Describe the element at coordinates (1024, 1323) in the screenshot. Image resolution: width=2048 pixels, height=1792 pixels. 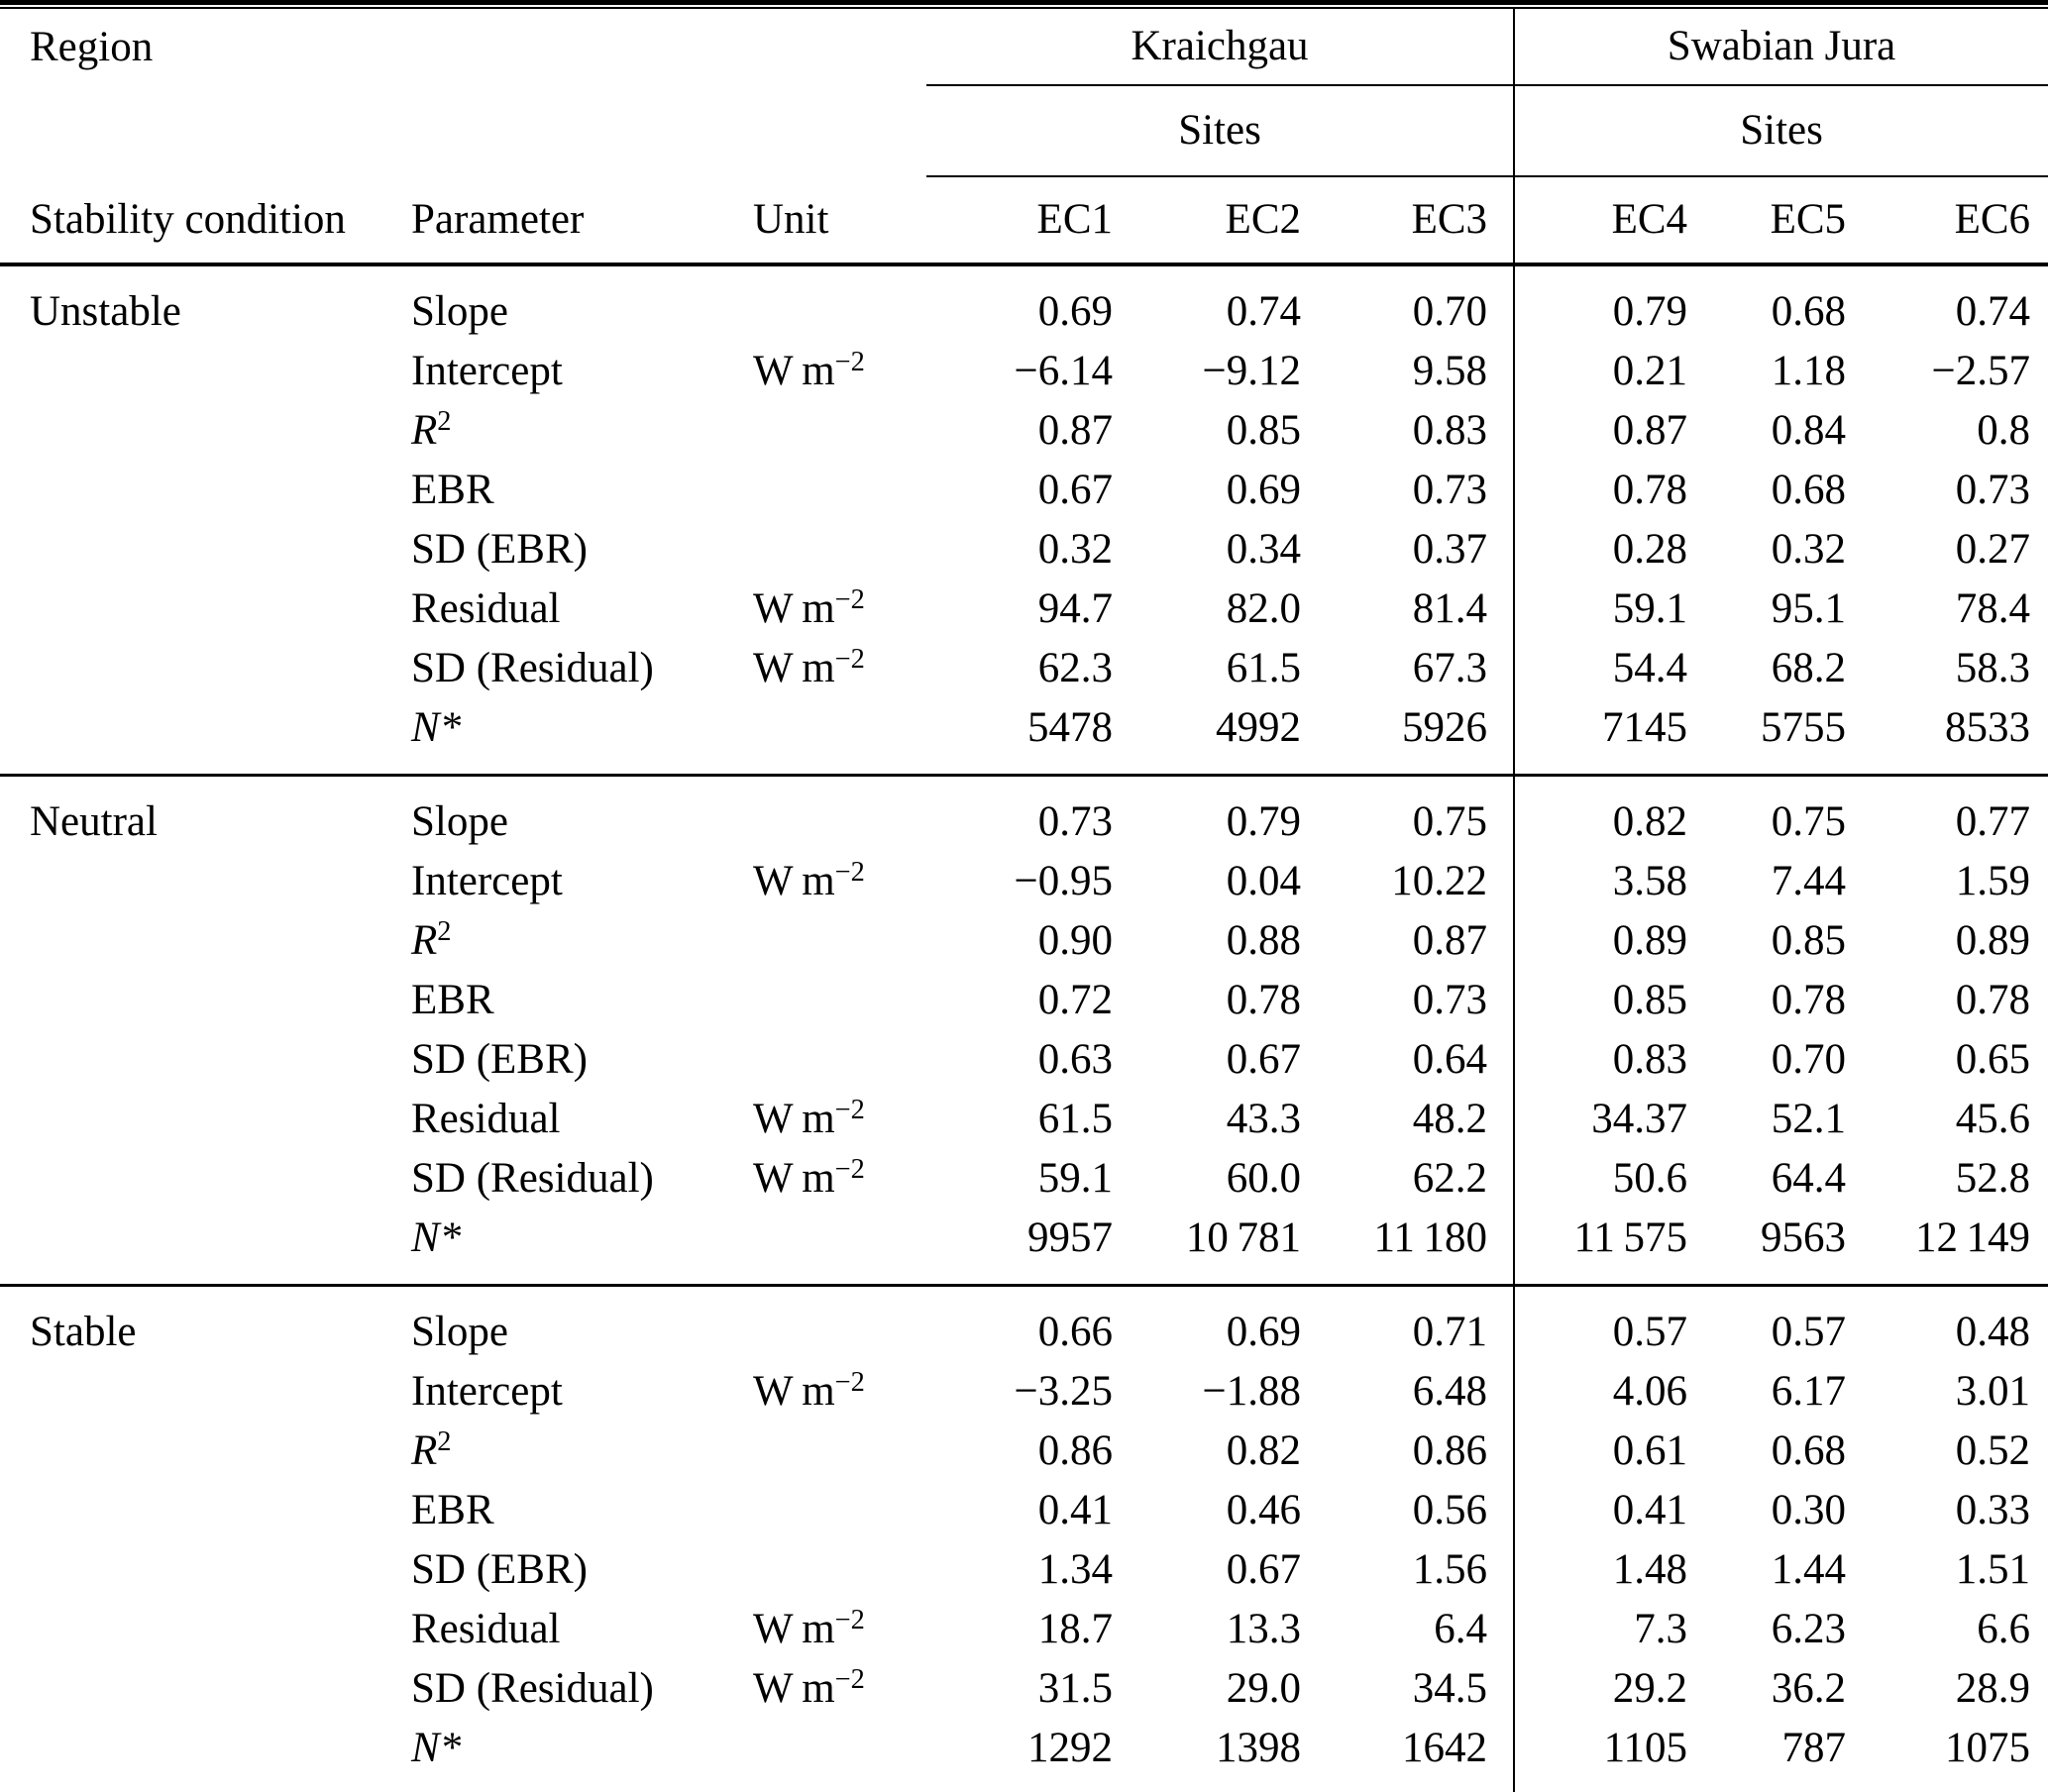
I see `table-row: Stable Slope 0.66 0.69 0.71 0.57 0.57 0.48` at that location.